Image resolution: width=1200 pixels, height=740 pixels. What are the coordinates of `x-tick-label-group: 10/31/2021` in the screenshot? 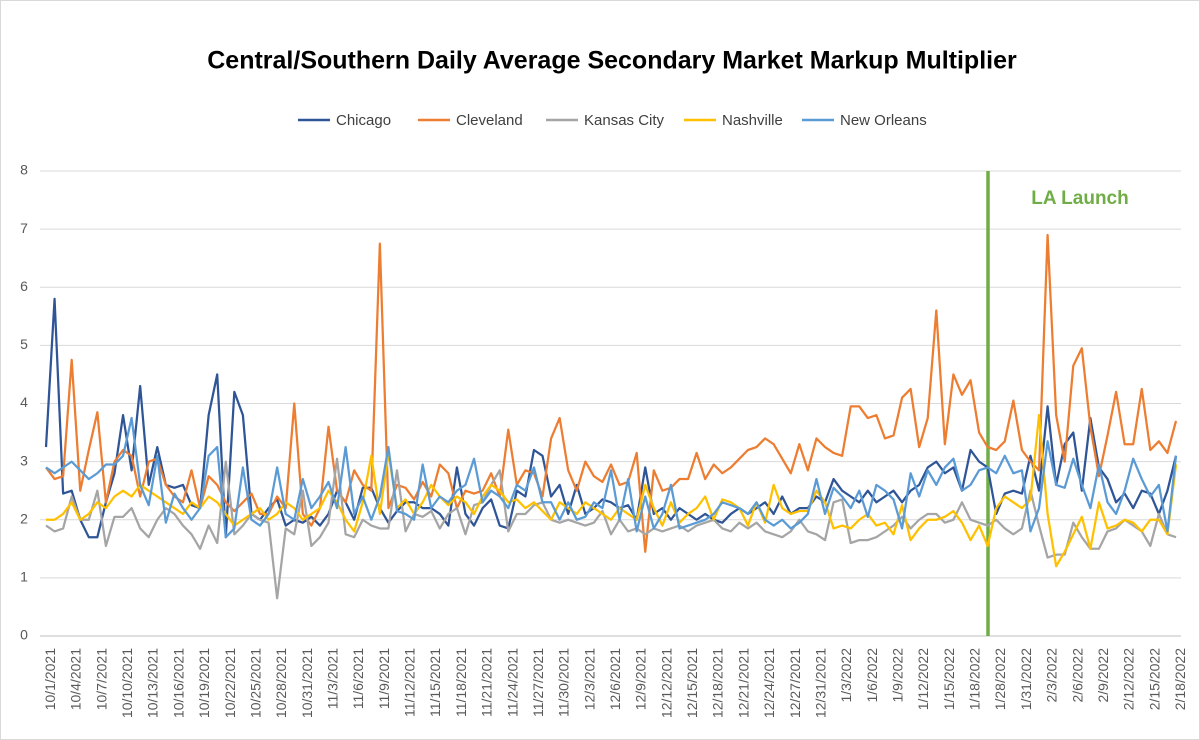 It's located at (307, 683).